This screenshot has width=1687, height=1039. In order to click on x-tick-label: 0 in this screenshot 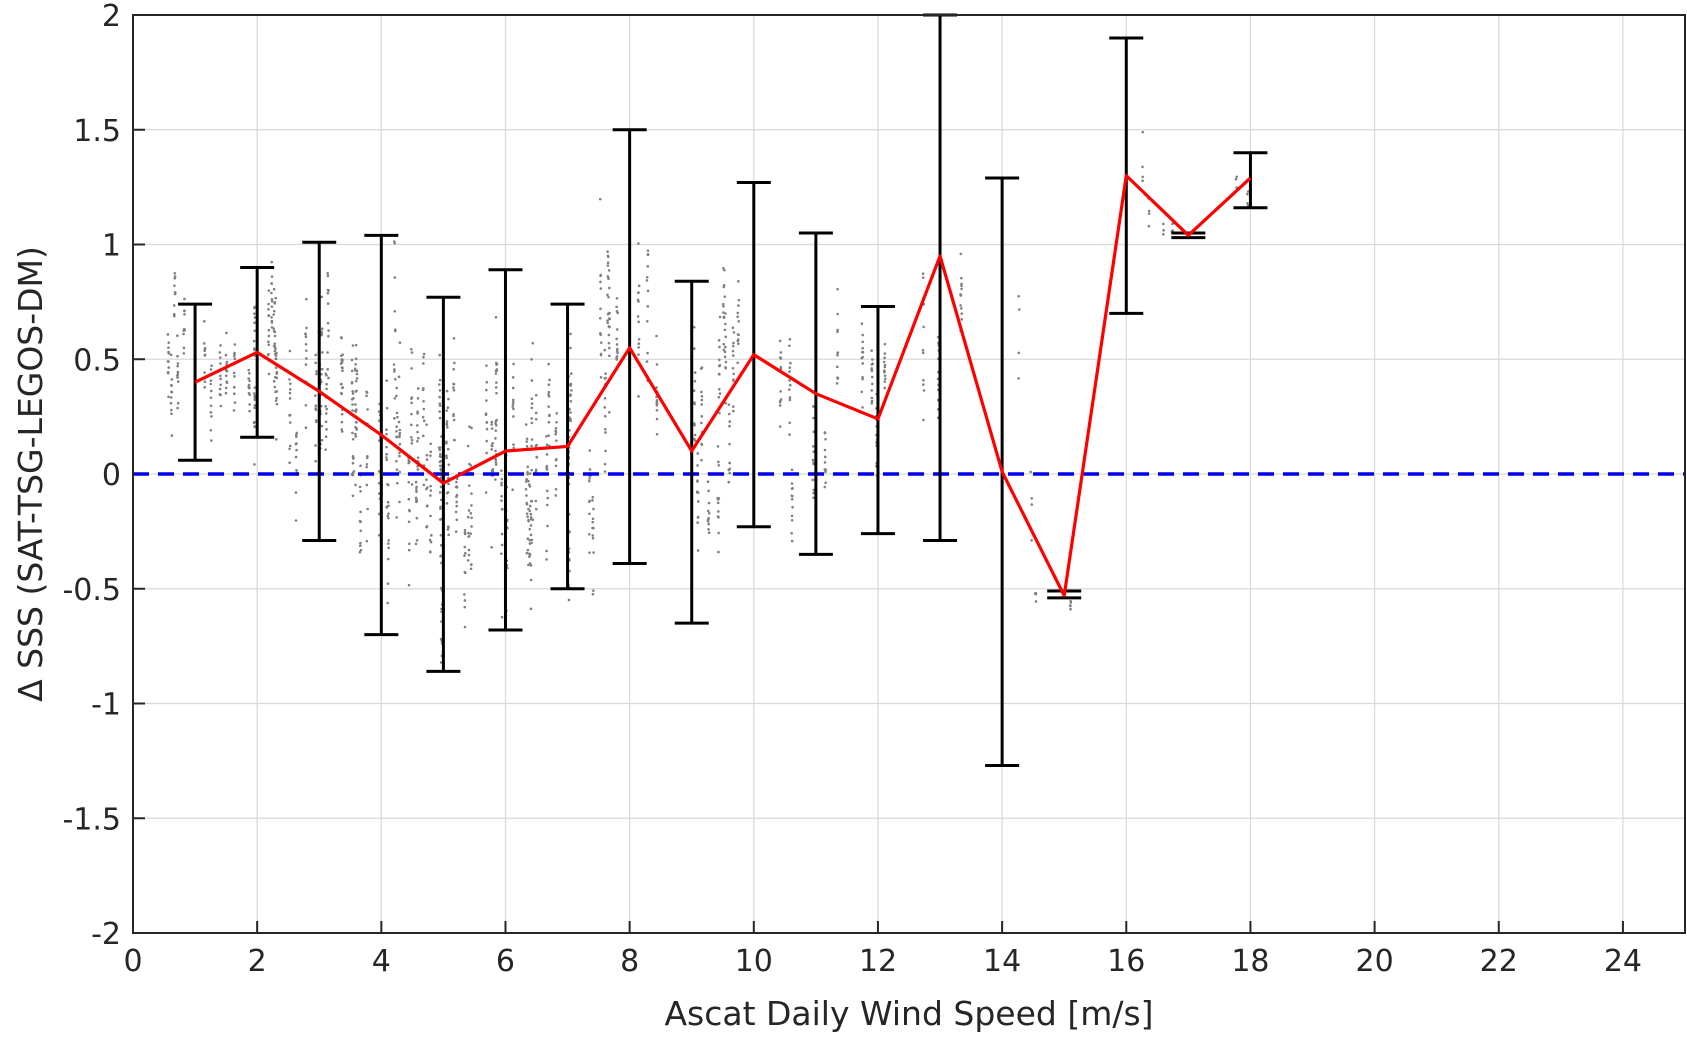, I will do `click(132, 961)`.